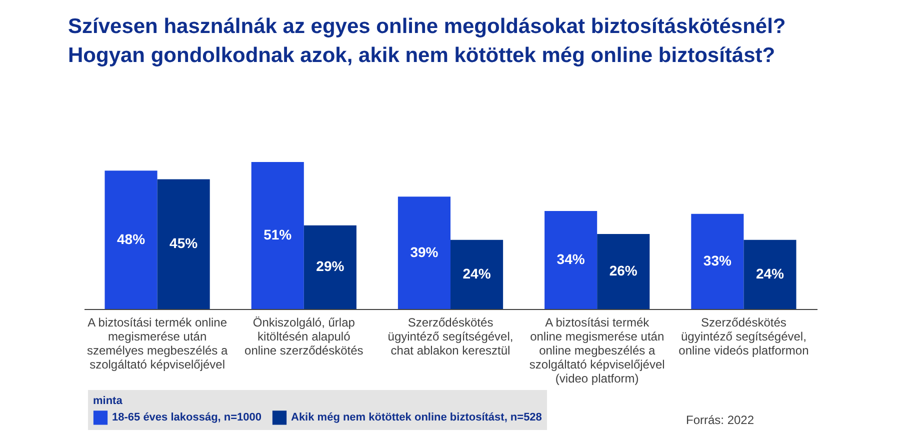  Describe the element at coordinates (187, 418) in the screenshot. I see `legend-label: 18-65 éves lakosság, n=1000` at that location.